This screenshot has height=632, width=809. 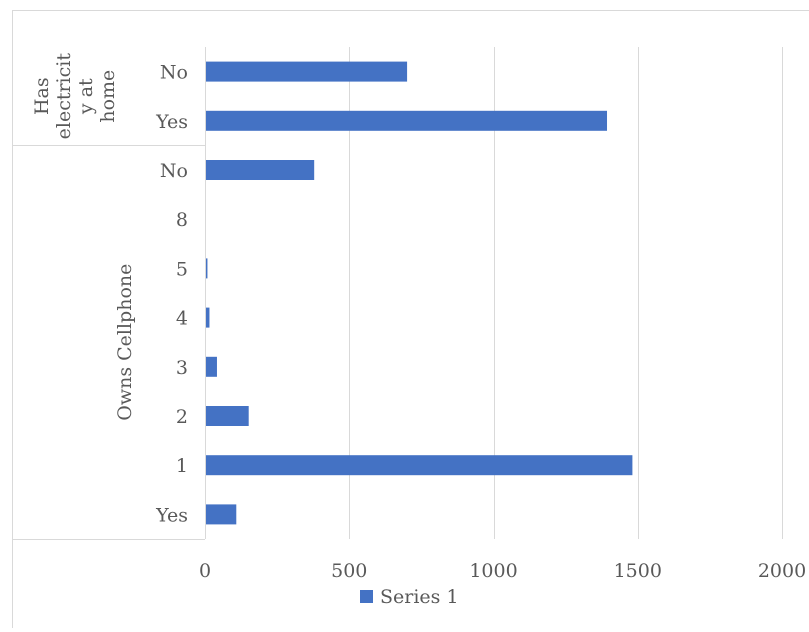 I want to click on category-label: 8, so click(x=182, y=220).